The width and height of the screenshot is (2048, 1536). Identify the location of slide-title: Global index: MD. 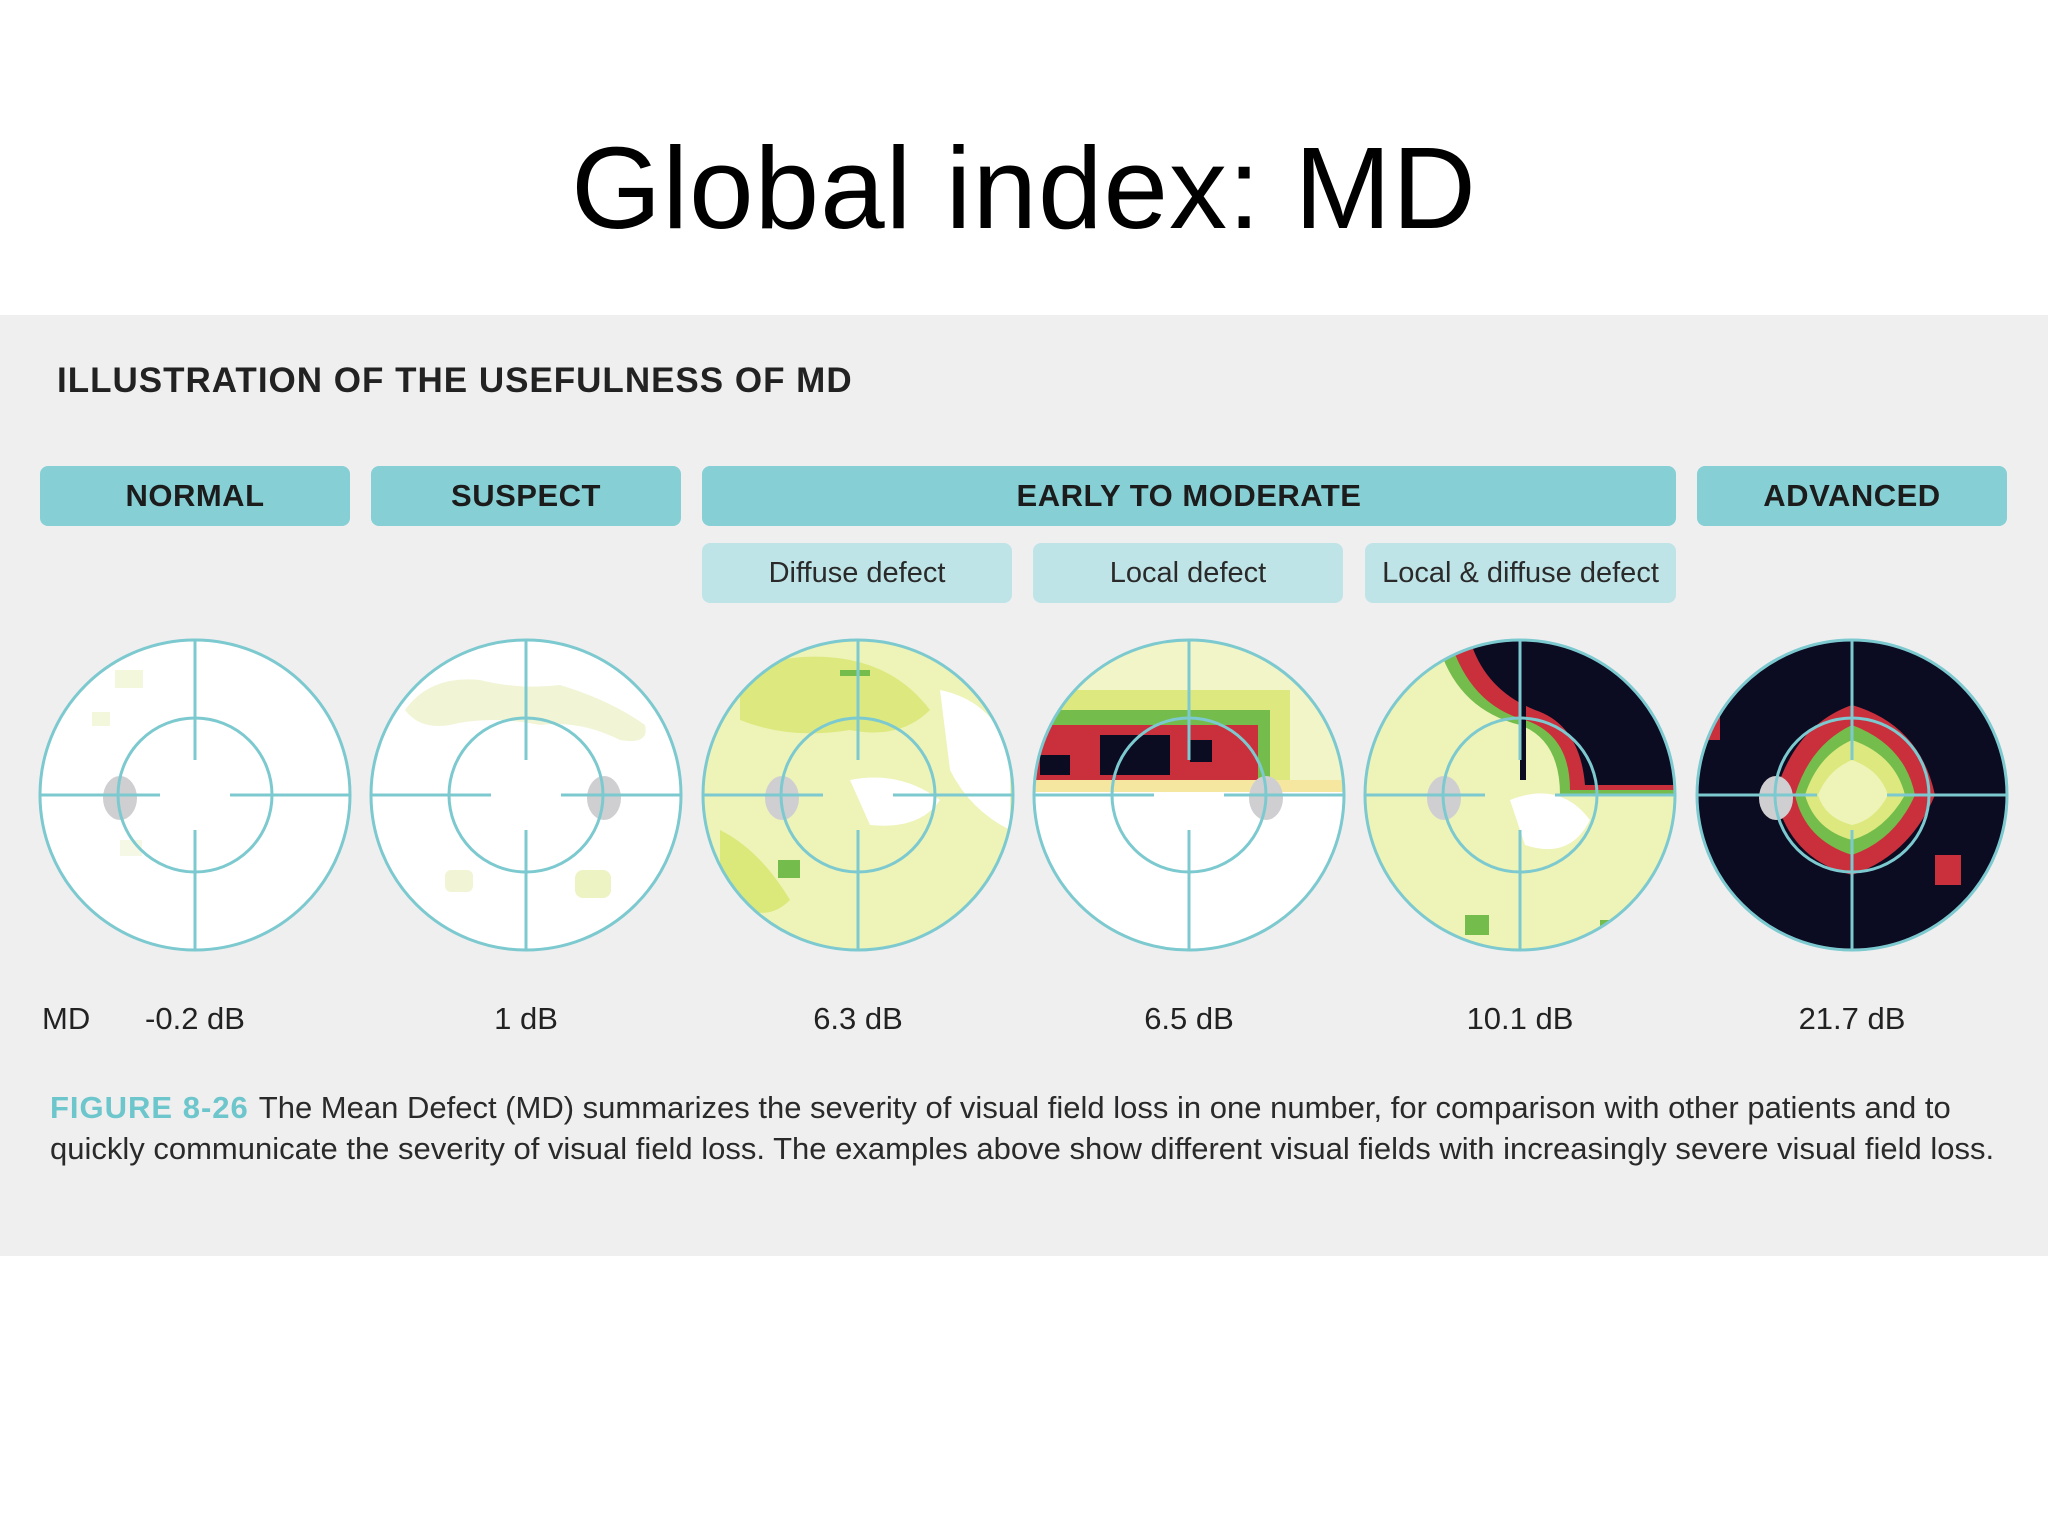
(1024, 188).